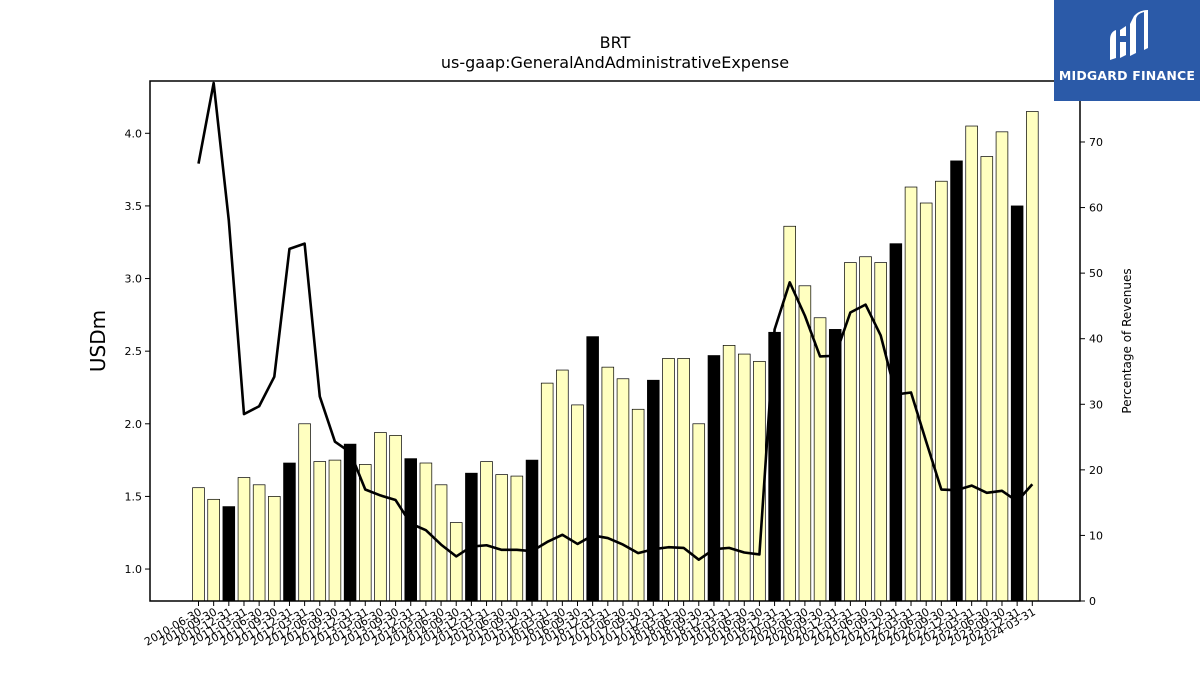 This screenshot has height=675, width=1200. I want to click on y-right-tick-label: 0, so click(1092, 601).